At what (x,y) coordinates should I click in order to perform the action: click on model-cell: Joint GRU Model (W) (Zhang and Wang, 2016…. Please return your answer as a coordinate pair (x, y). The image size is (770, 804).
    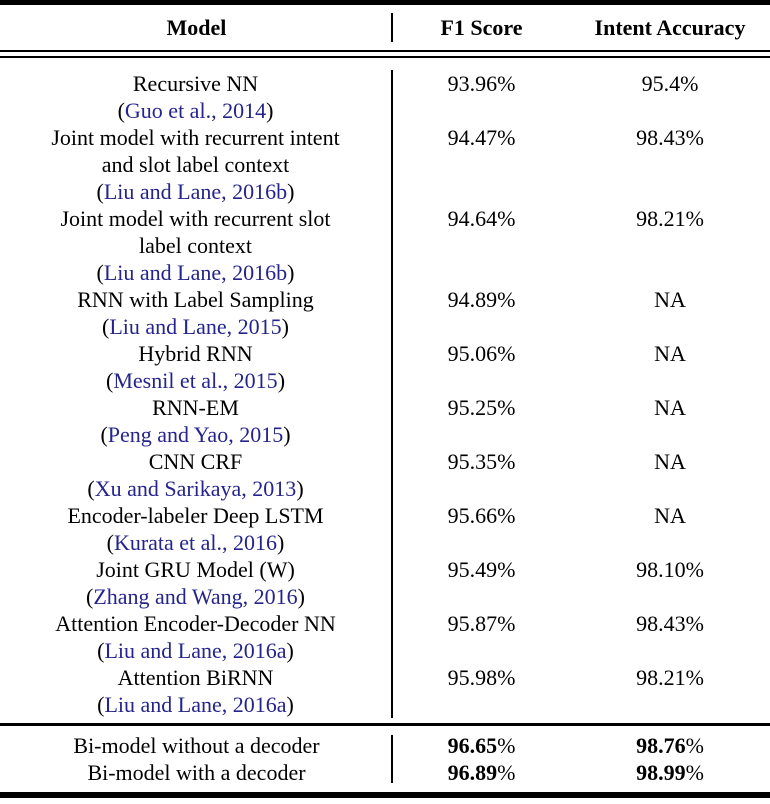
    Looking at the image, I should click on (196, 583).